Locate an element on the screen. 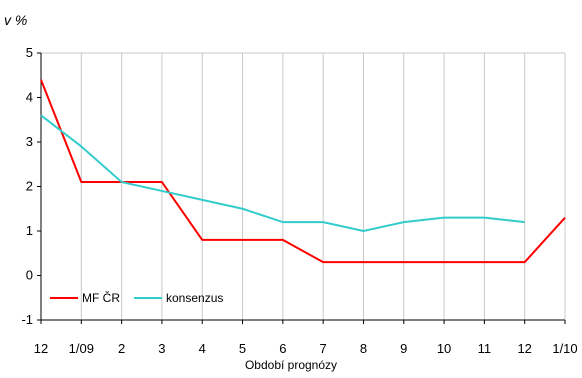 The height and width of the screenshot is (378, 582). y-tick-label: 2 is located at coordinates (29, 186).